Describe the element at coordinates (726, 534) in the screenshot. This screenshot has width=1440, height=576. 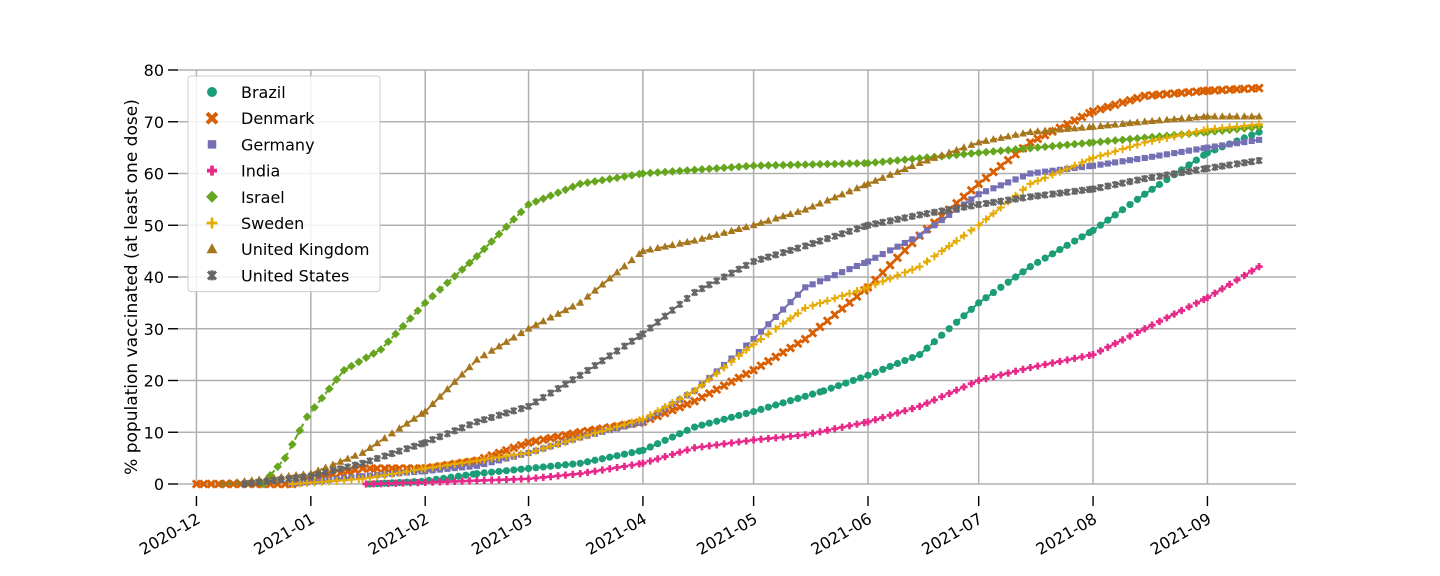
I see `x-tick-label: 2021-05` at that location.